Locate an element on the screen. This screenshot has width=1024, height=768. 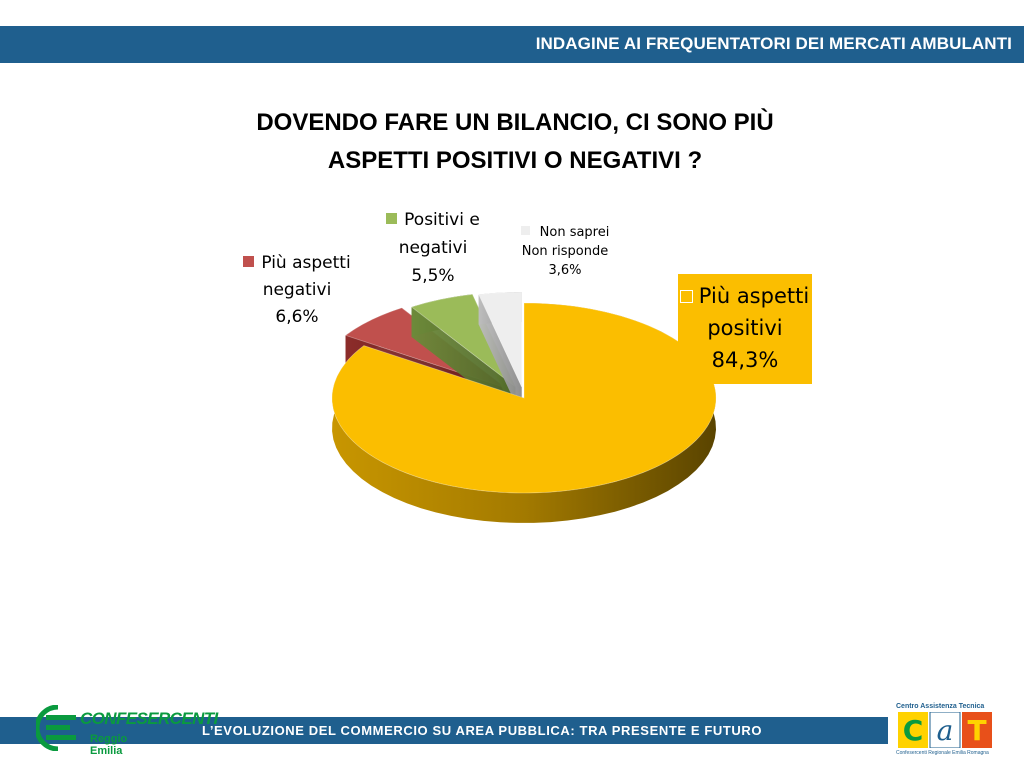
legend-swatch-non-saprei is located at coordinates (525, 230).